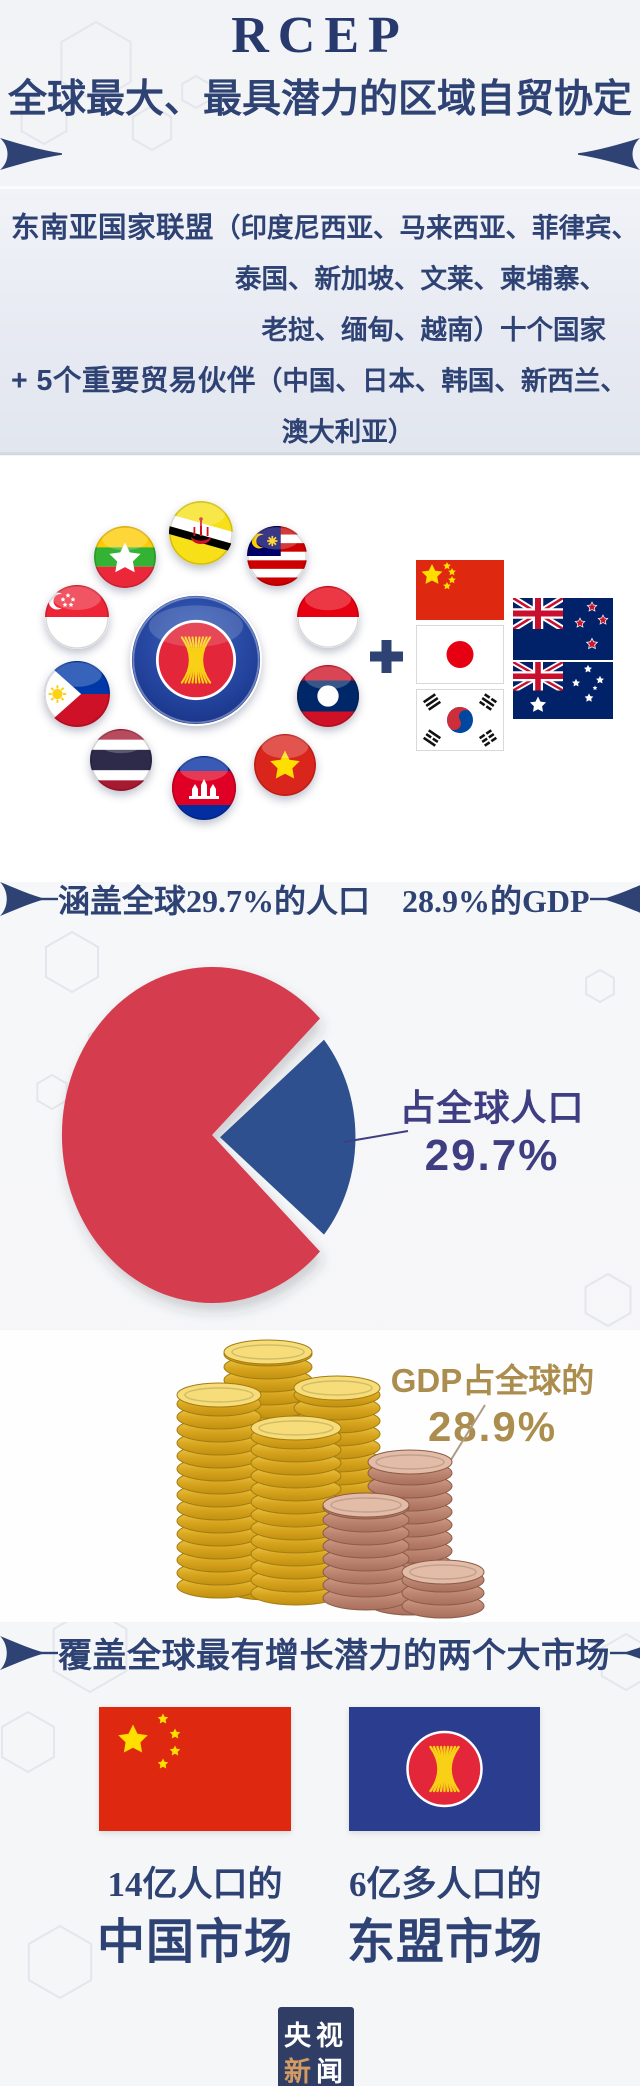 The width and height of the screenshot is (640, 2086). Describe the element at coordinates (77, 617) in the screenshot. I see `flag-singapore-icon` at that location.